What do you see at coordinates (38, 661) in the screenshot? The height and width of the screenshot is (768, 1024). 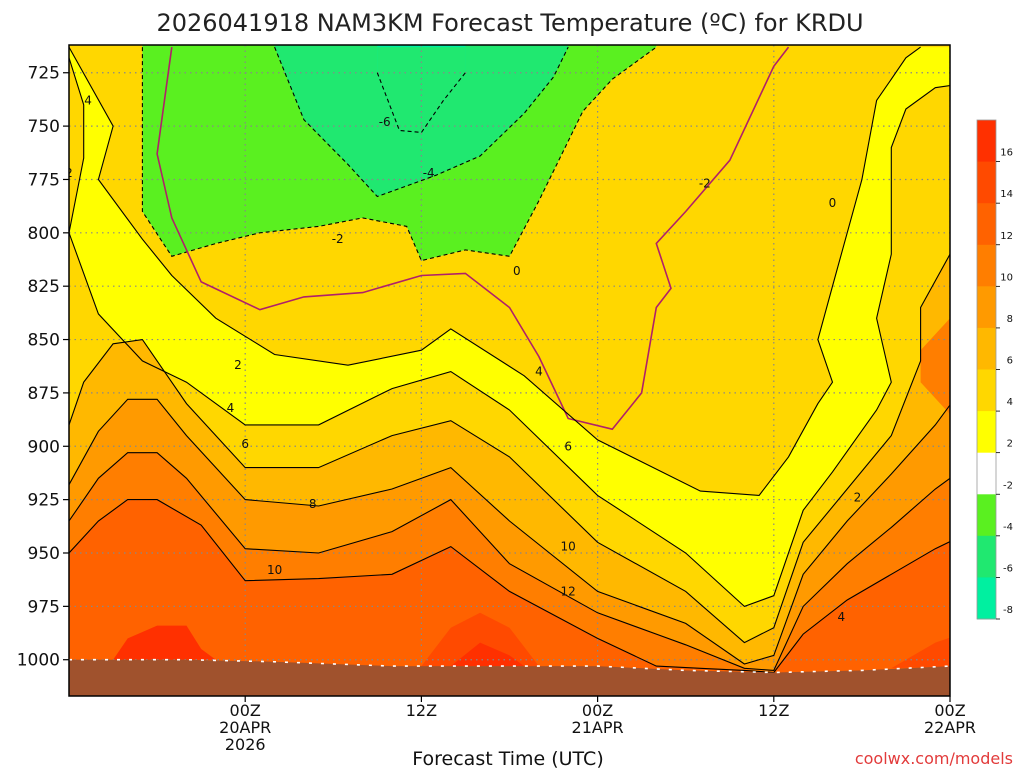 I see `y-tick-label: 1000` at bounding box center [38, 661].